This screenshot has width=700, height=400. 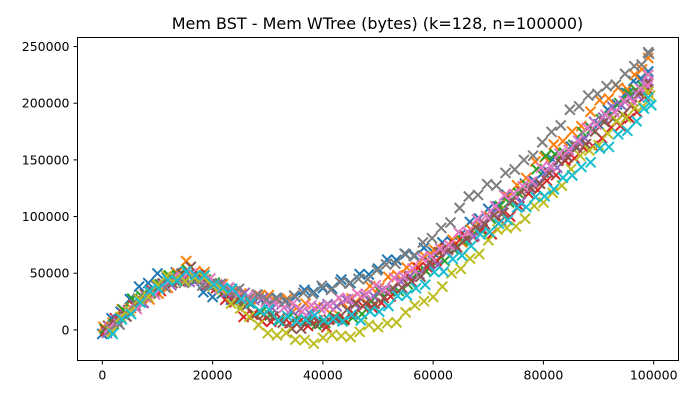 What do you see at coordinates (323, 375) in the screenshot?
I see `x-tick-label: 40000` at bounding box center [323, 375].